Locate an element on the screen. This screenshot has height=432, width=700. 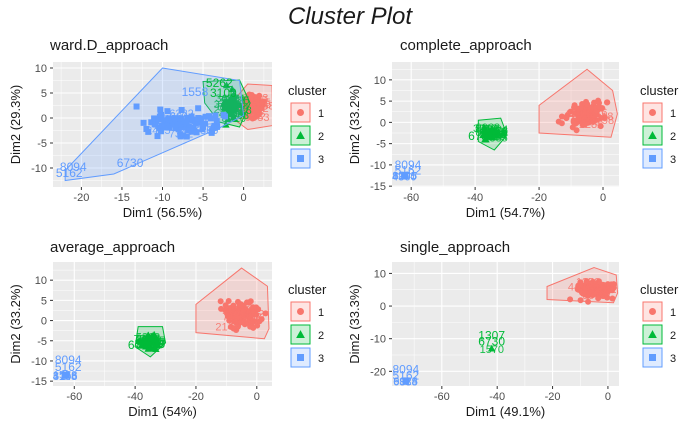
point-id-label: 5475 is located at coordinates (253, 115).